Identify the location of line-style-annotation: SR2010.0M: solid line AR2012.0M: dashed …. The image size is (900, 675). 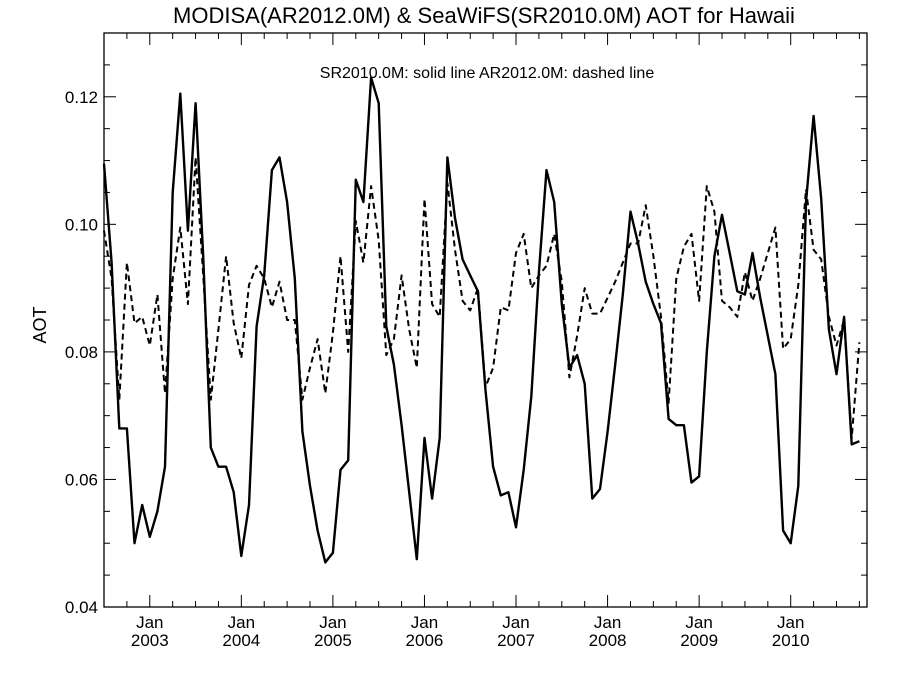
(487, 73).